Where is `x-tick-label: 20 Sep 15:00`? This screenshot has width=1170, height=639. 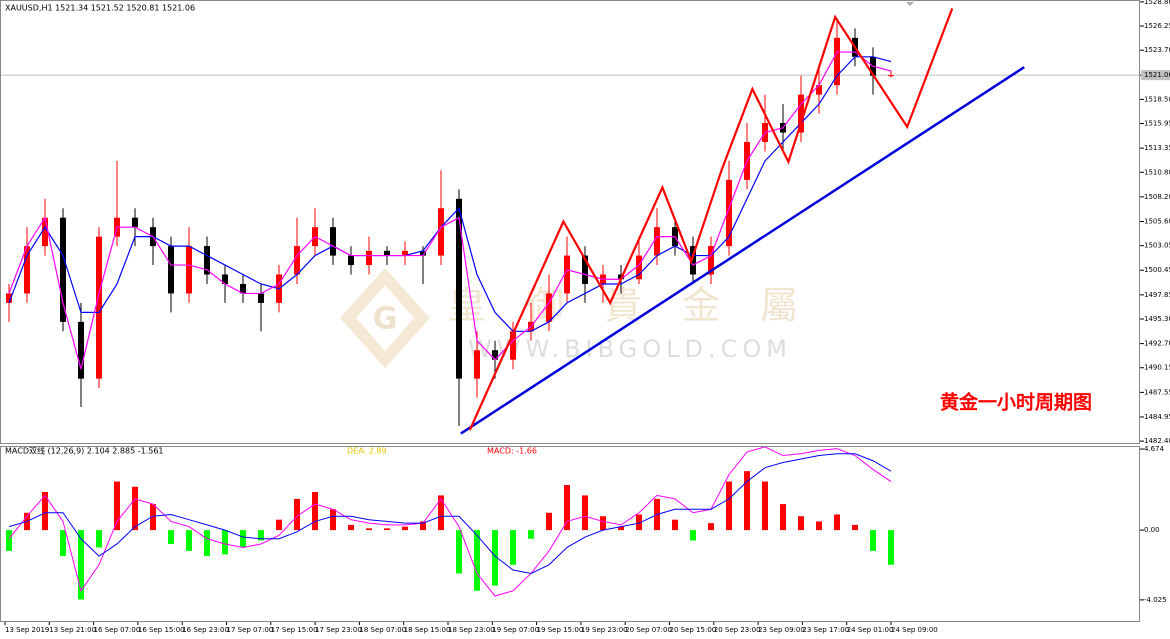
x-tick-label: 20 Sep 15:00 is located at coordinates (693, 630).